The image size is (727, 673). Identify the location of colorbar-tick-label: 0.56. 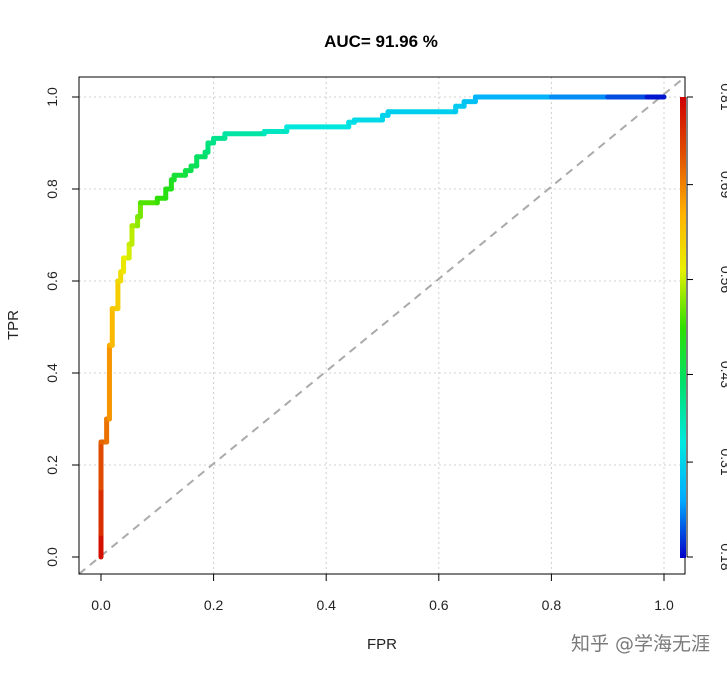
(722, 279).